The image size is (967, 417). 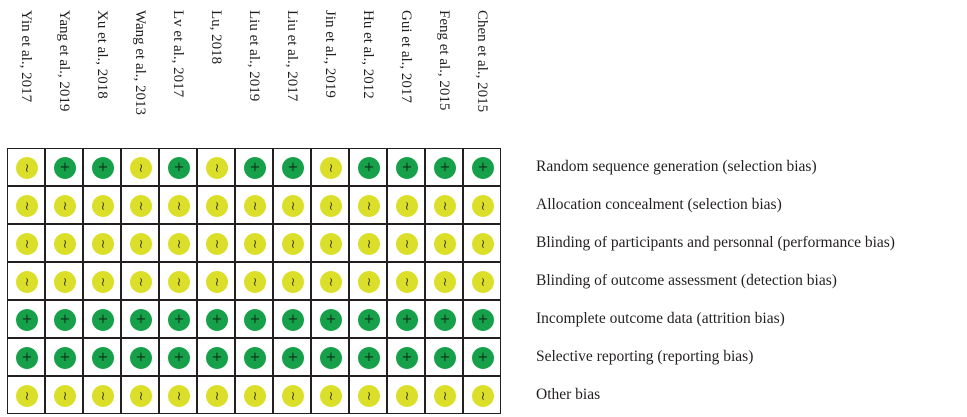 I want to click on study-label: Lv et al., 2017, so click(x=178, y=76).